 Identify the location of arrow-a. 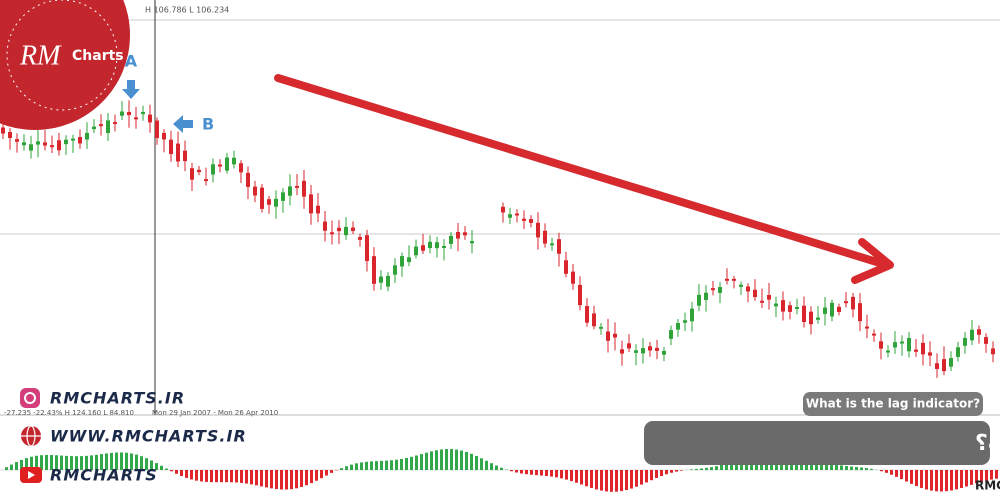
(131, 89).